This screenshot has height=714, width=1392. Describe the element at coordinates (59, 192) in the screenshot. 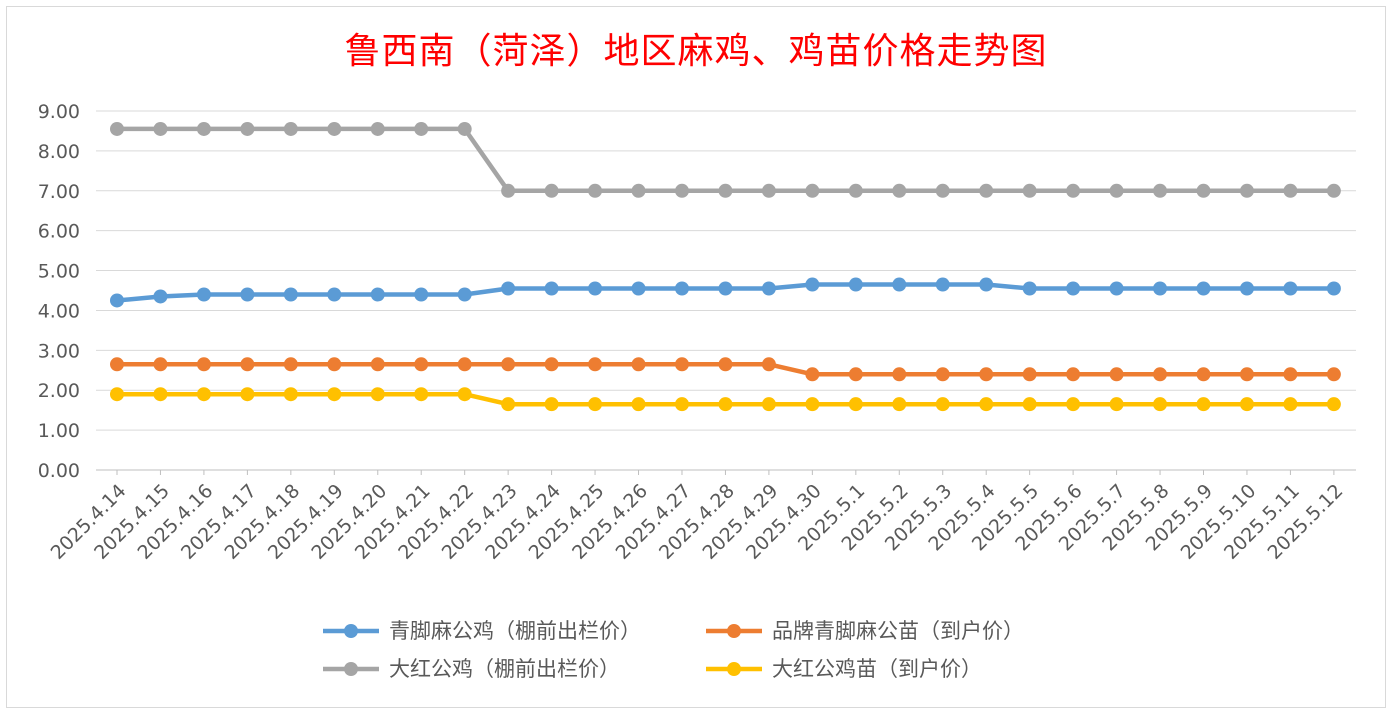

I see `y-tick-label: 7.00` at that location.